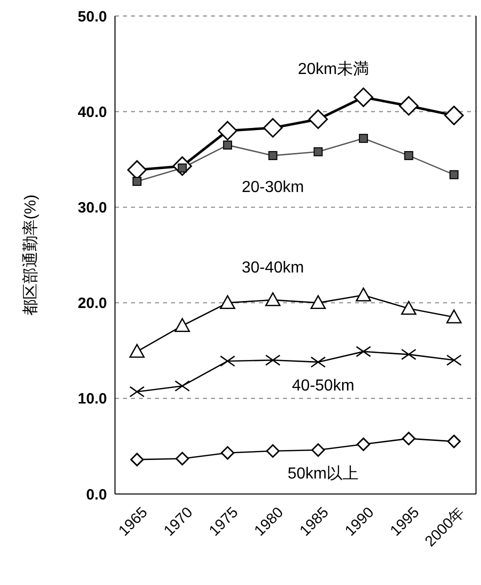 Image resolution: width=481 pixels, height=585 pixels. I want to click on y-tick-label: 0.0, so click(96, 495).